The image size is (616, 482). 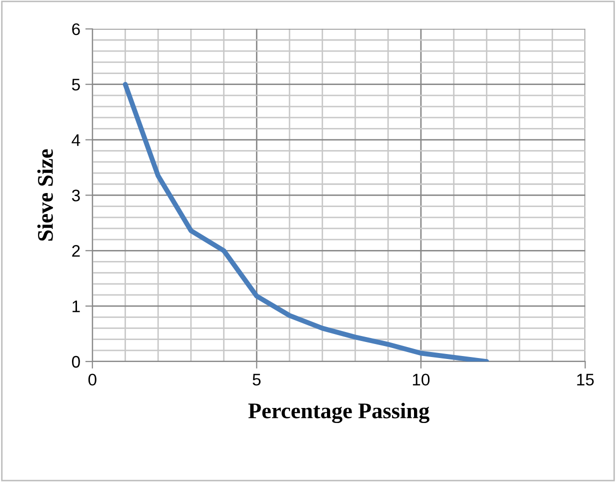 I want to click on y-tick-label: 0, so click(x=76, y=362).